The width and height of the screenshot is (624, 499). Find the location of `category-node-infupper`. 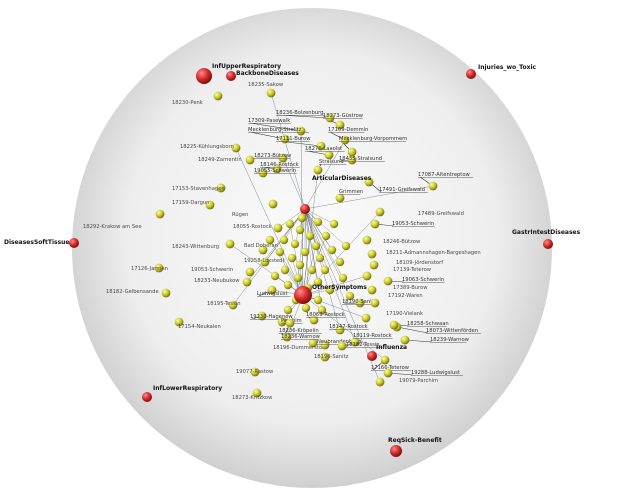

category-node-infupper is located at coordinates (204, 76).